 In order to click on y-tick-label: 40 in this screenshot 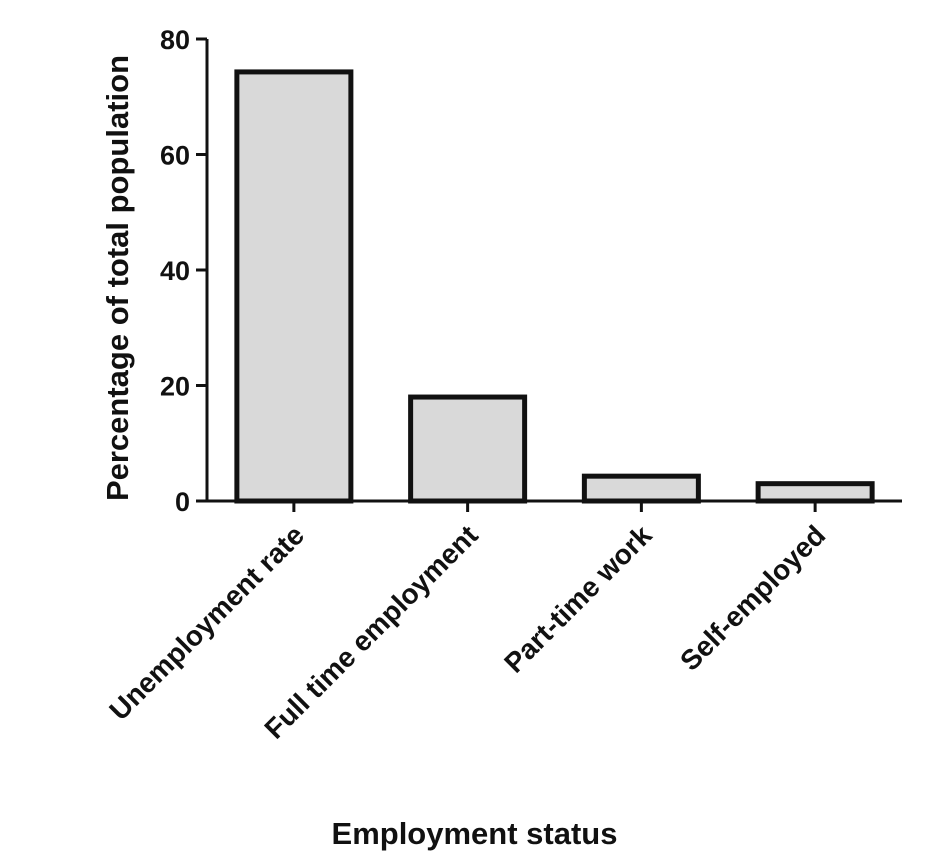, I will do `click(175, 271)`.